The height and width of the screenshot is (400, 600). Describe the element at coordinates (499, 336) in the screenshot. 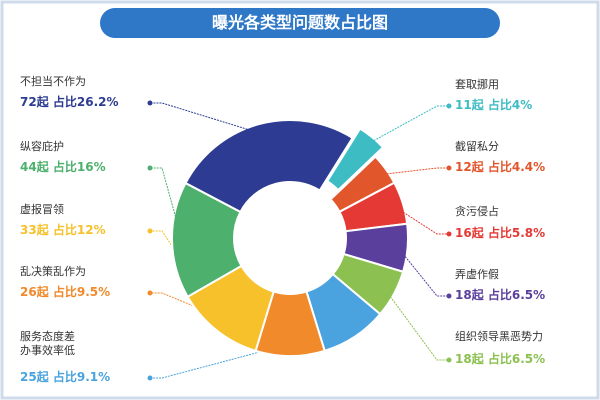

I see `category-label: 组织领导黑恶势力` at that location.